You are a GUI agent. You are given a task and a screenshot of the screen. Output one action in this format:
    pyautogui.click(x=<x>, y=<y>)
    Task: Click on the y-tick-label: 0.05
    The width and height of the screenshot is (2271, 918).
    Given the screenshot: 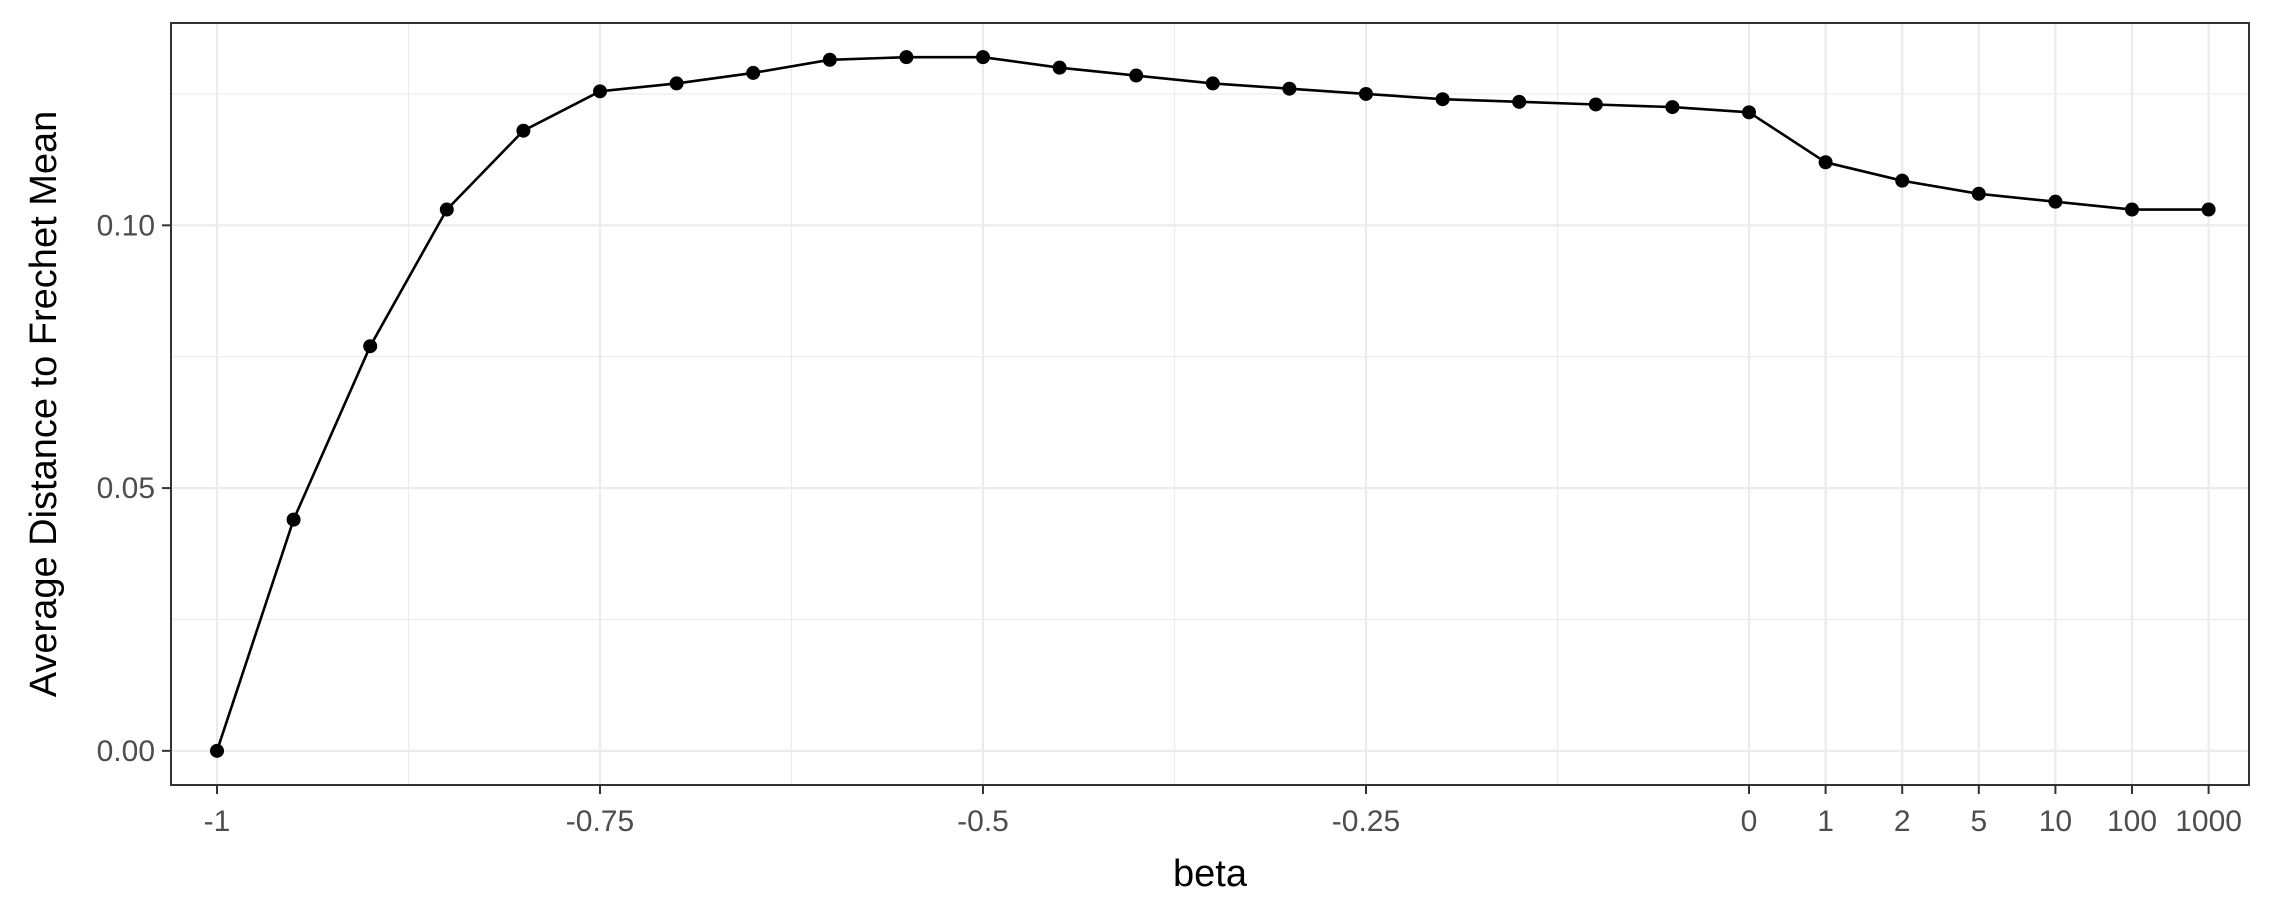 What is the action you would take?
    pyautogui.click(x=126, y=488)
    